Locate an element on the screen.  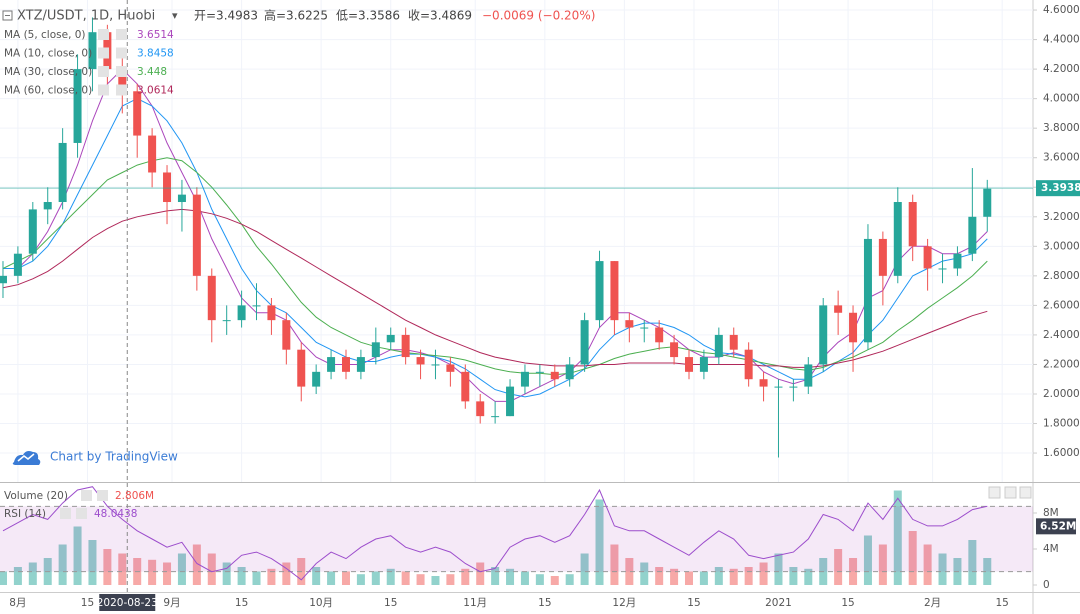
ma-legend-value: 3.448 is located at coordinates (152, 72).